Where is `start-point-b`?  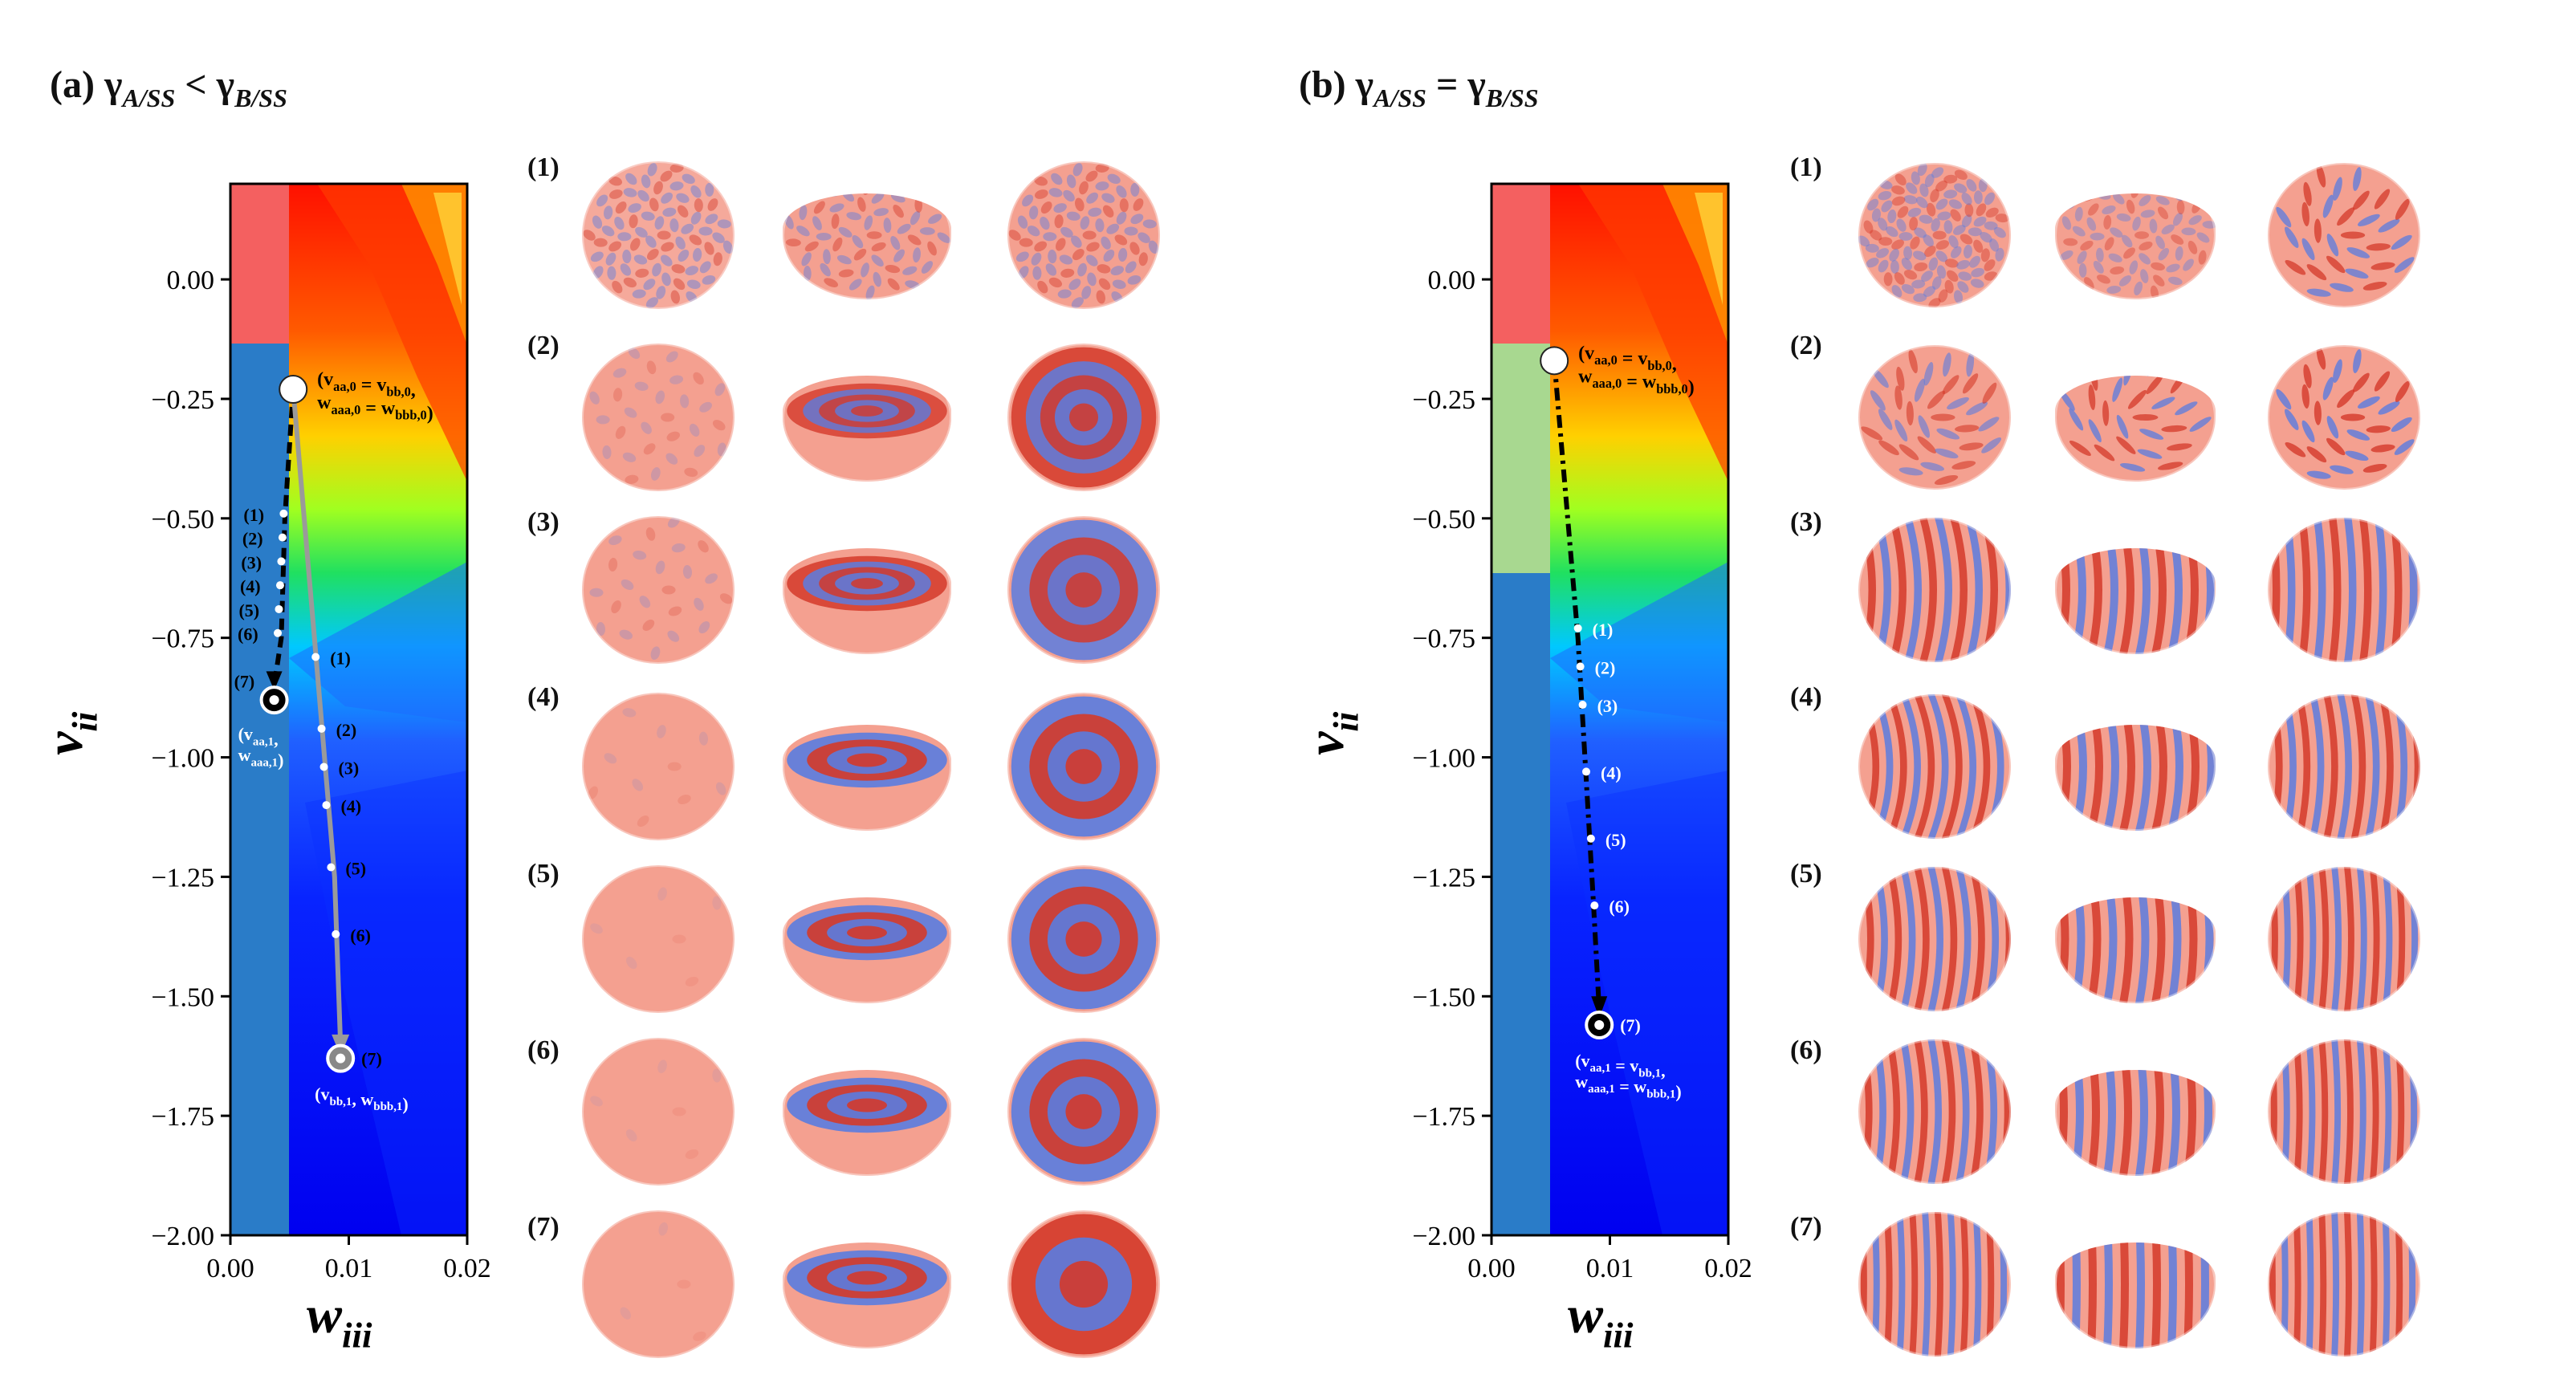
start-point-b is located at coordinates (1554, 361).